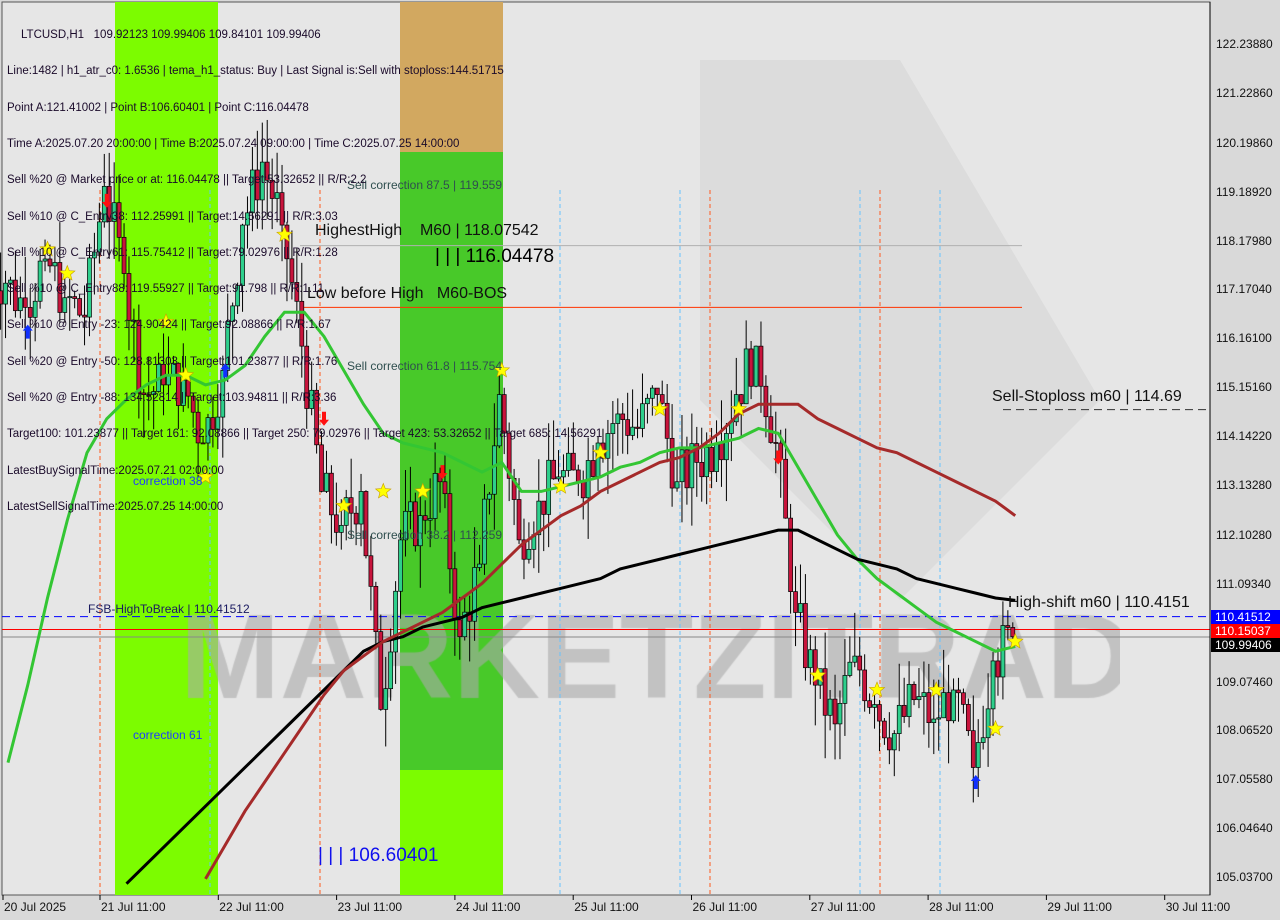  What do you see at coordinates (1245, 644) in the screenshot?
I see `price-marker: 109.99406` at bounding box center [1245, 644].